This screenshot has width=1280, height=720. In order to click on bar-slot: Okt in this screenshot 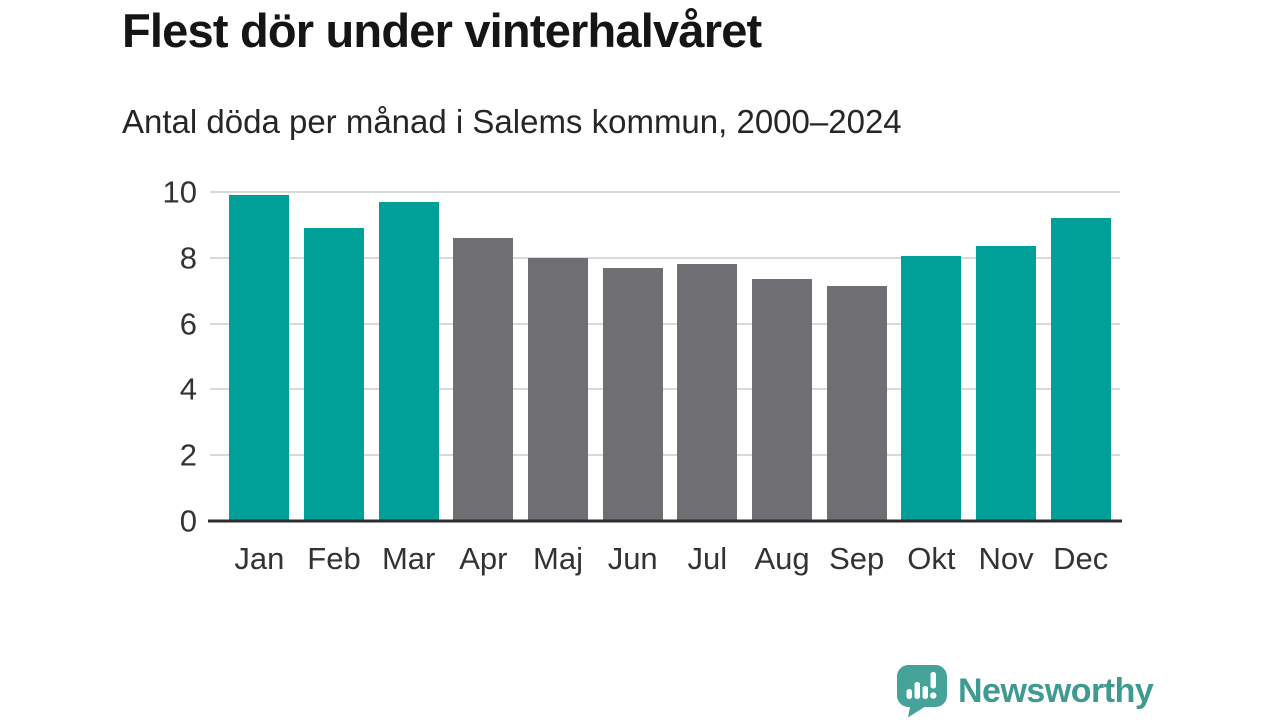, I will do `click(931, 384)`.